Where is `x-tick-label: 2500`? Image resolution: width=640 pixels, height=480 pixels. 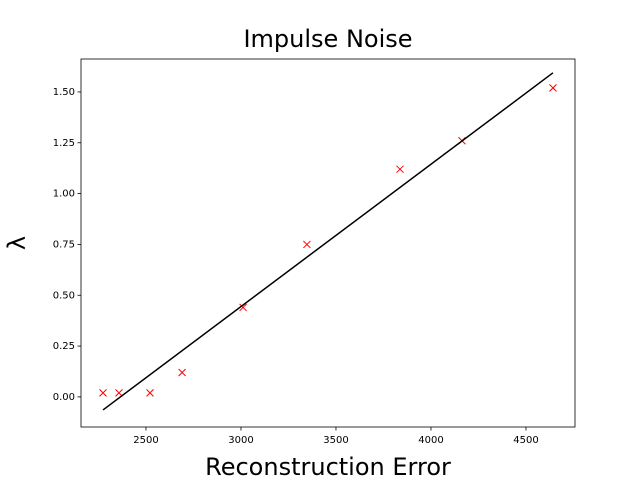 x-tick-label: 2500 is located at coordinates (145, 440).